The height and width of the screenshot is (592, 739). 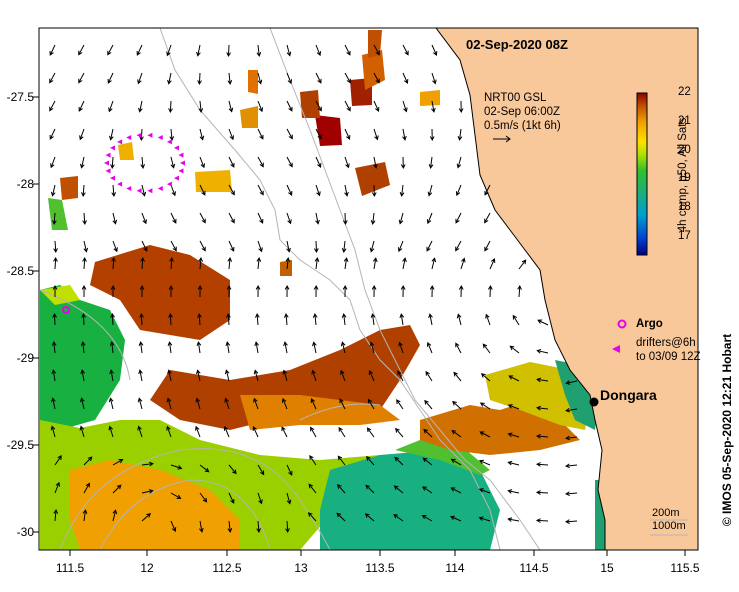 What do you see at coordinates (642, 174) in the screenshot?
I see `colorbar` at bounding box center [642, 174].